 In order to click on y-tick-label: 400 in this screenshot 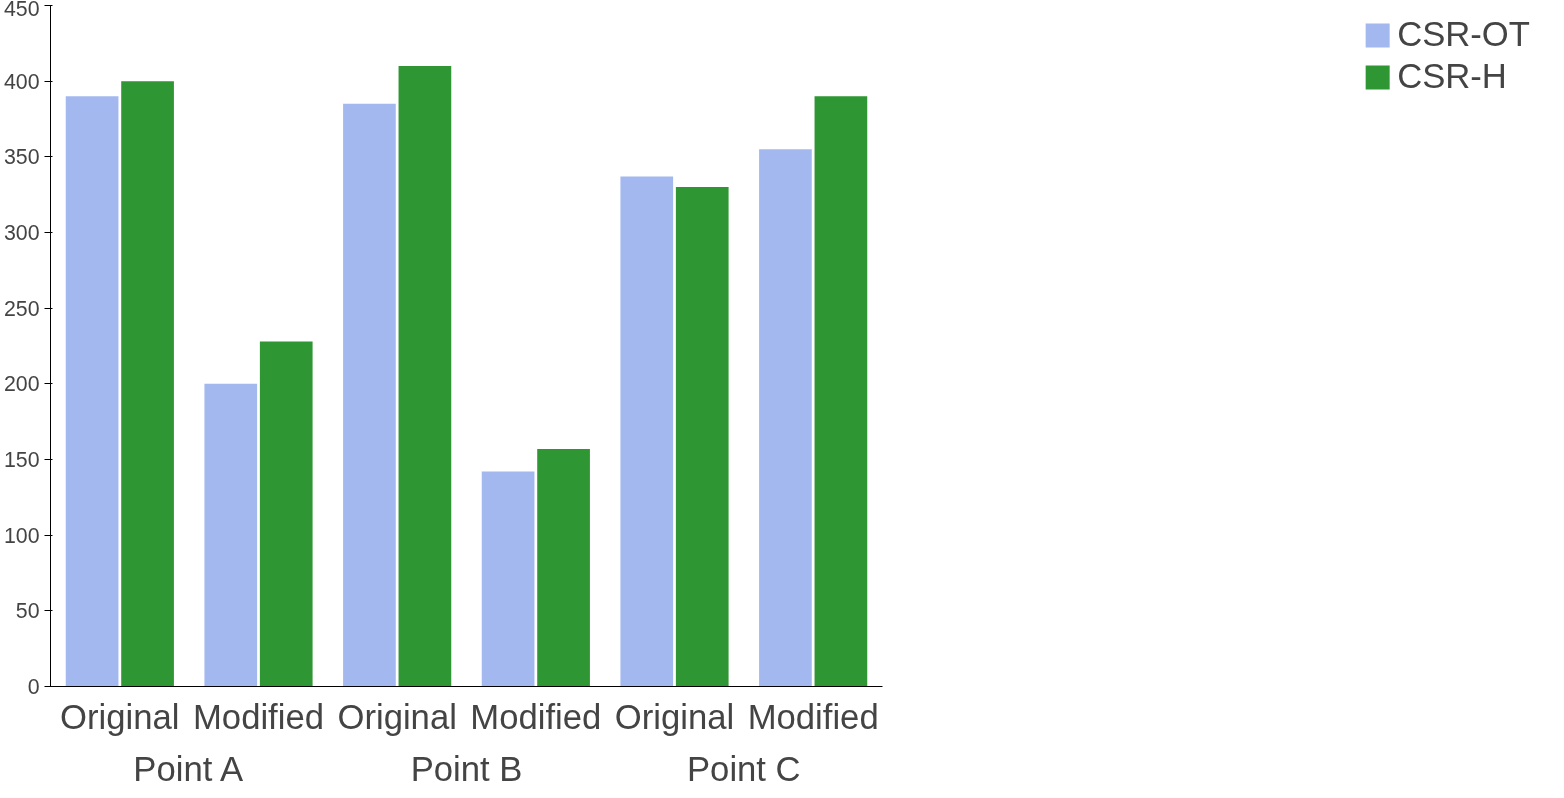, I will do `click(21, 81)`.